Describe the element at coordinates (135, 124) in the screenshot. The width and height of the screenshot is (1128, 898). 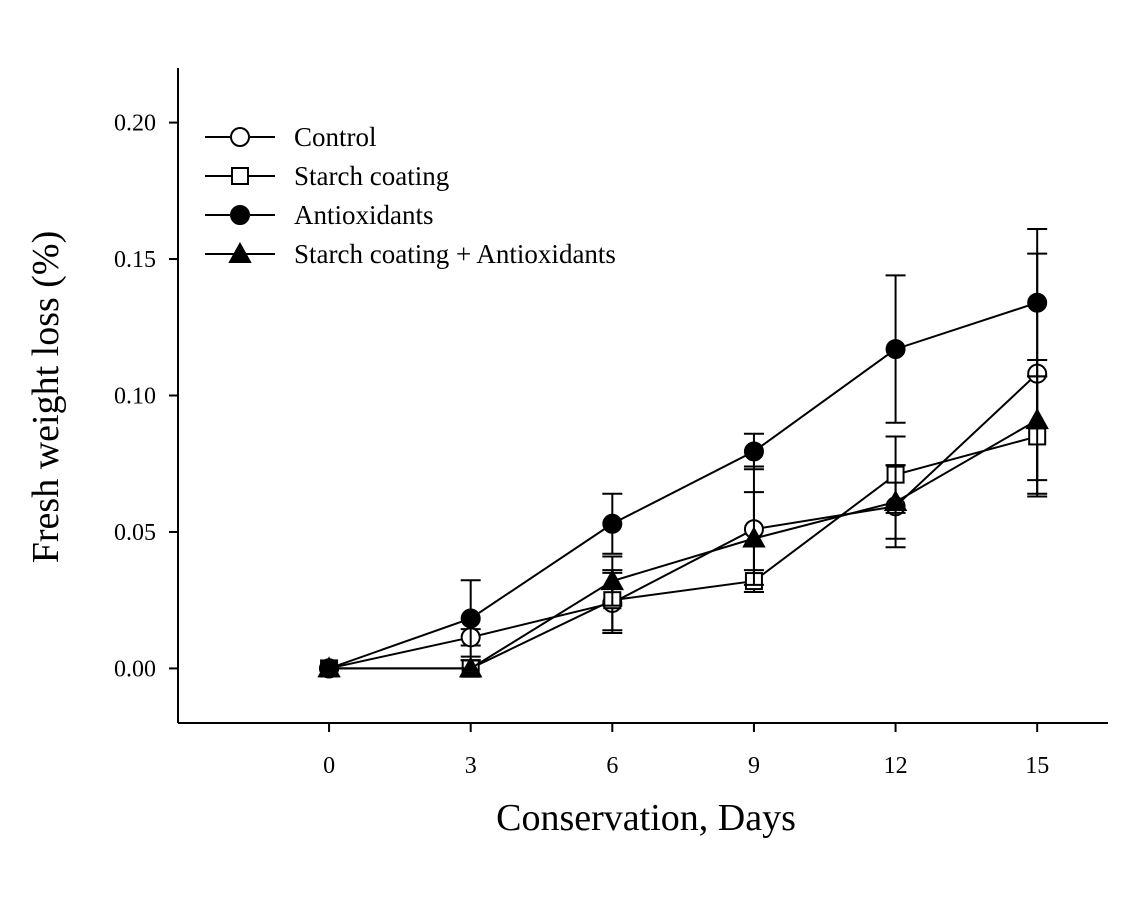
I see `y-tick-label: 0.20` at that location.